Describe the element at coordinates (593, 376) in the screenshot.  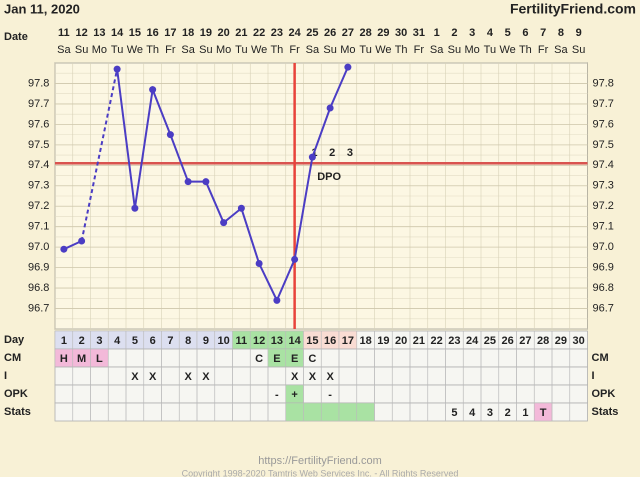
I see `row-label-right: I` at that location.